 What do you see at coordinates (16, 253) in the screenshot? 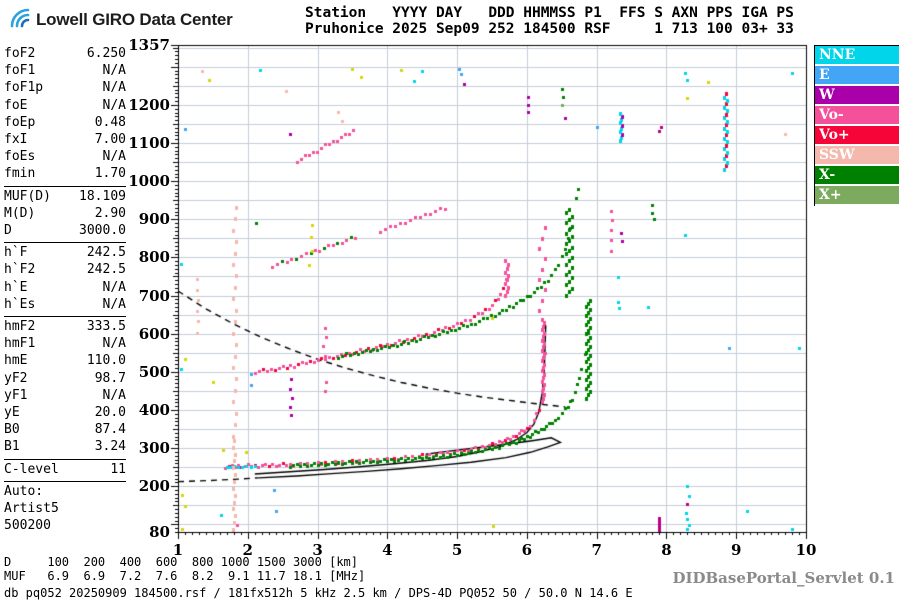
I see `param-label: h`F` at bounding box center [16, 253].